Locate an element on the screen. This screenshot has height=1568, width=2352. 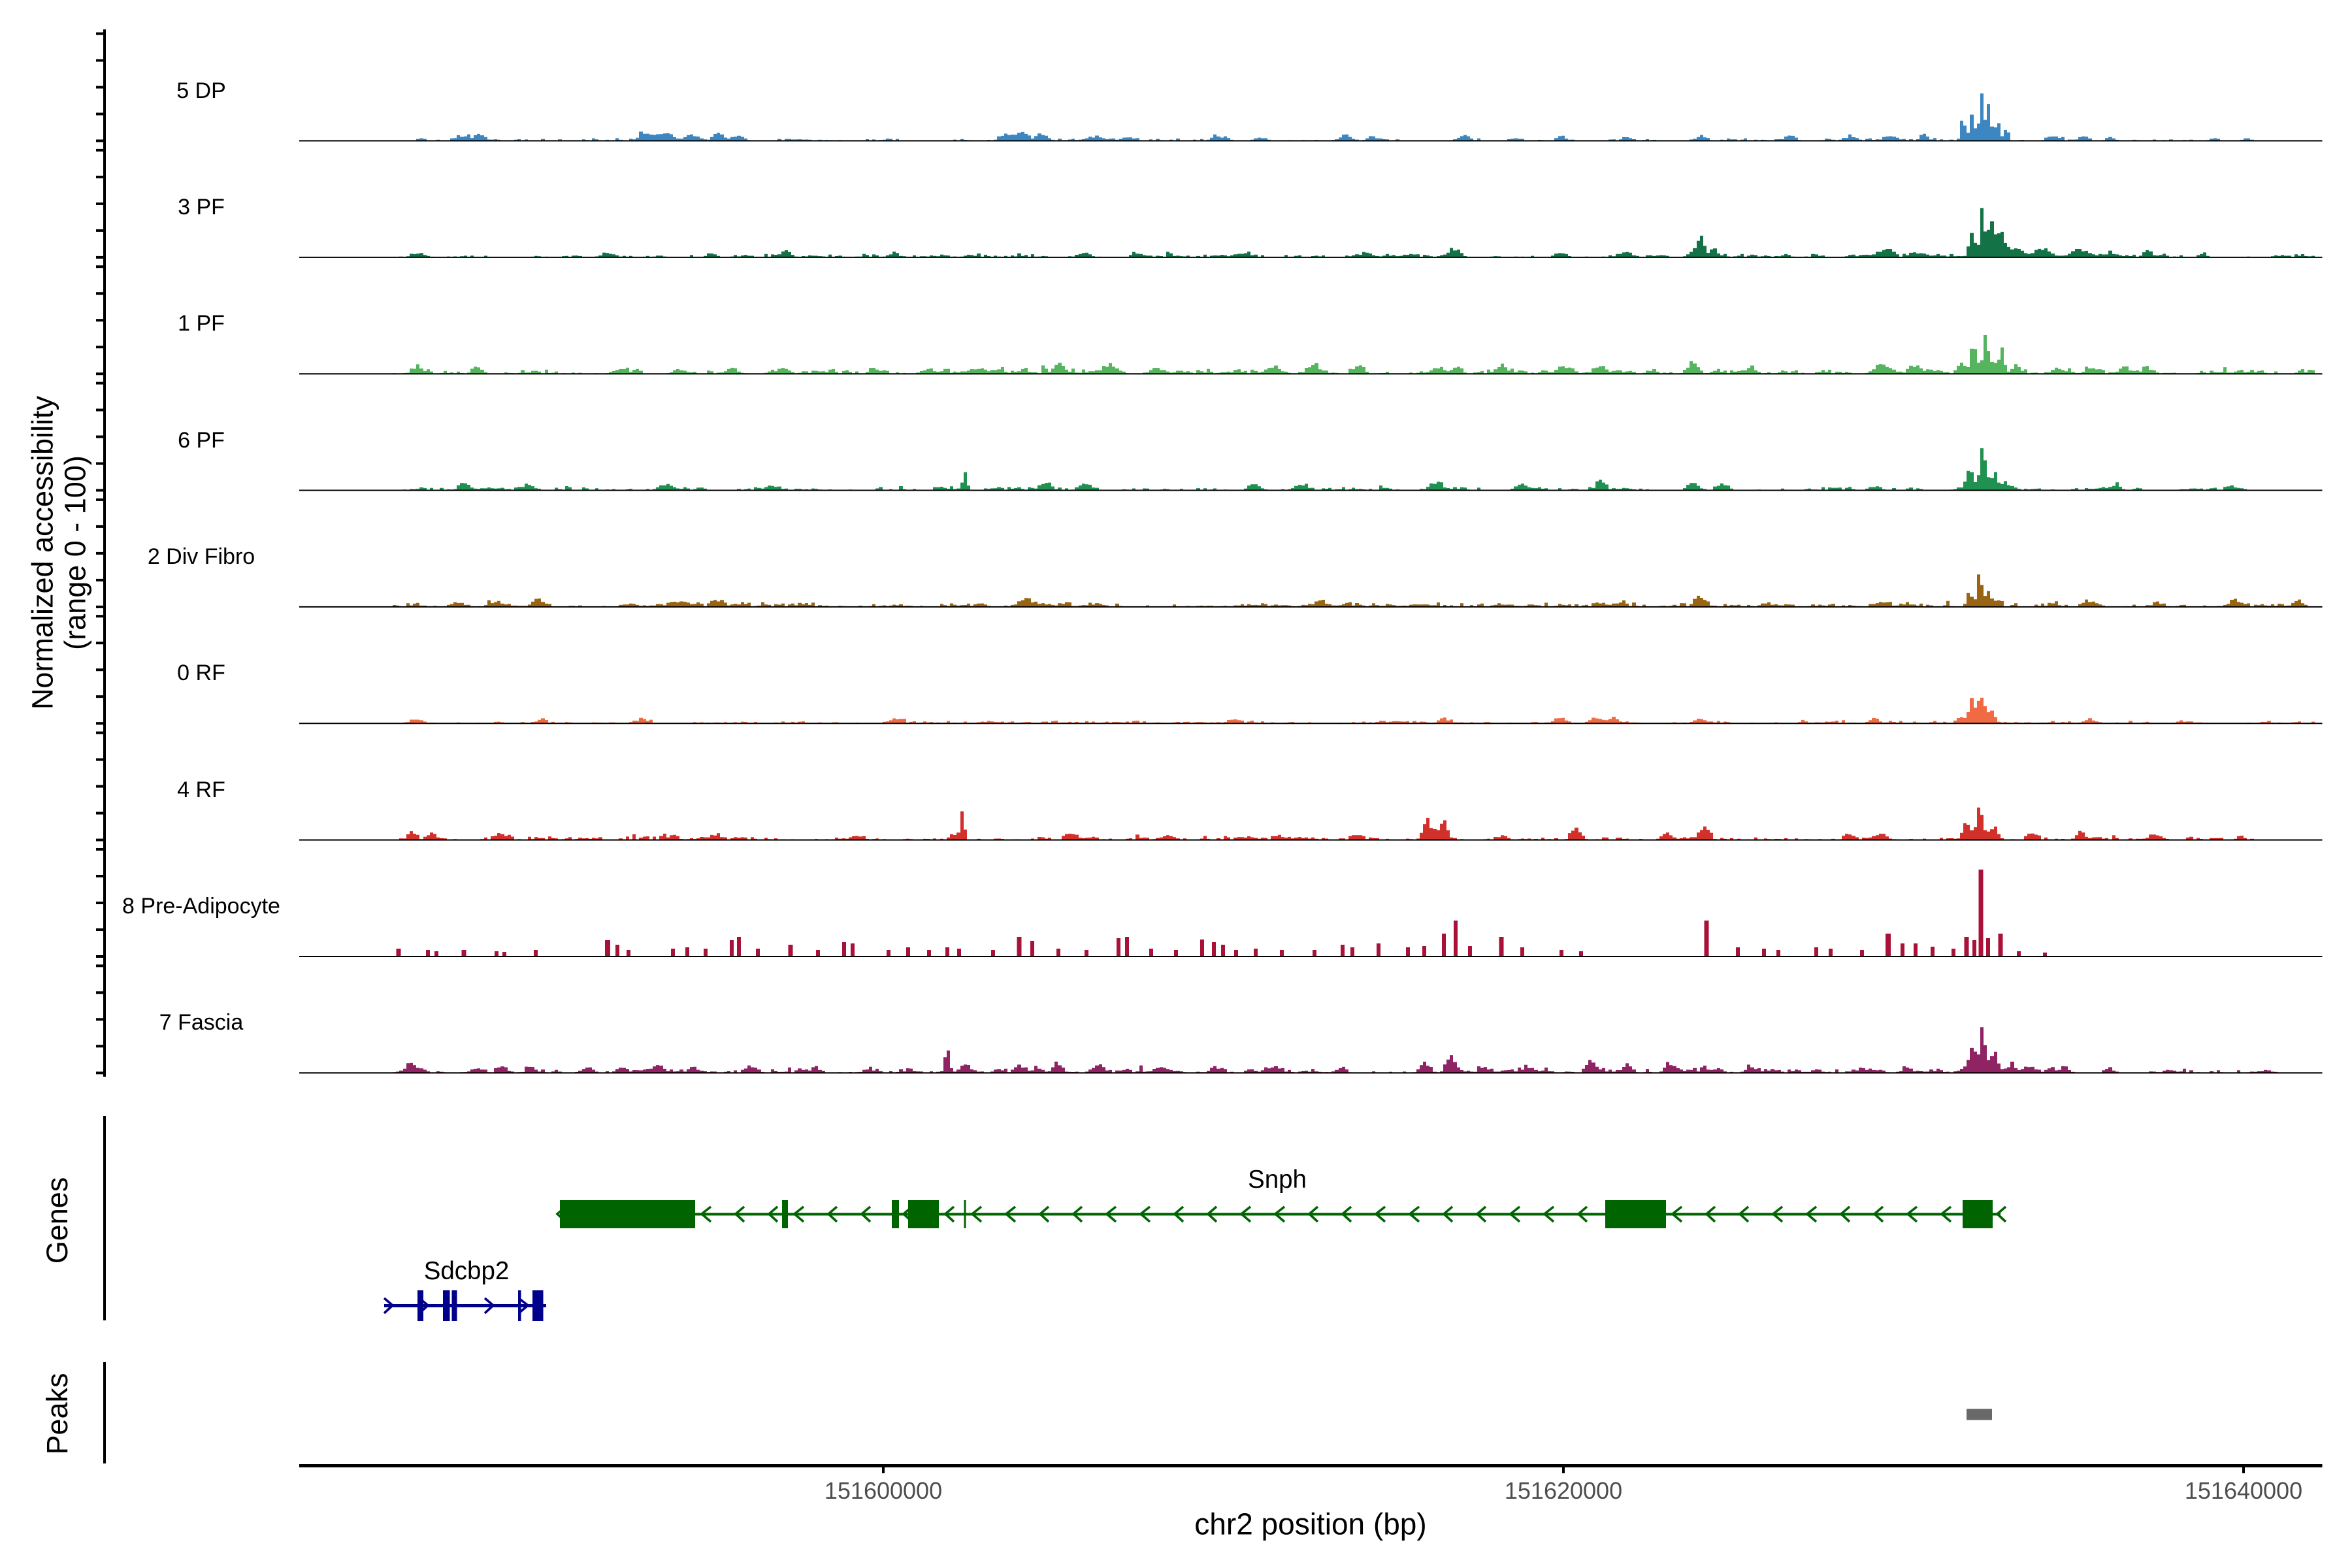
svg-text: 5 DP is located at coordinates (201, 90).